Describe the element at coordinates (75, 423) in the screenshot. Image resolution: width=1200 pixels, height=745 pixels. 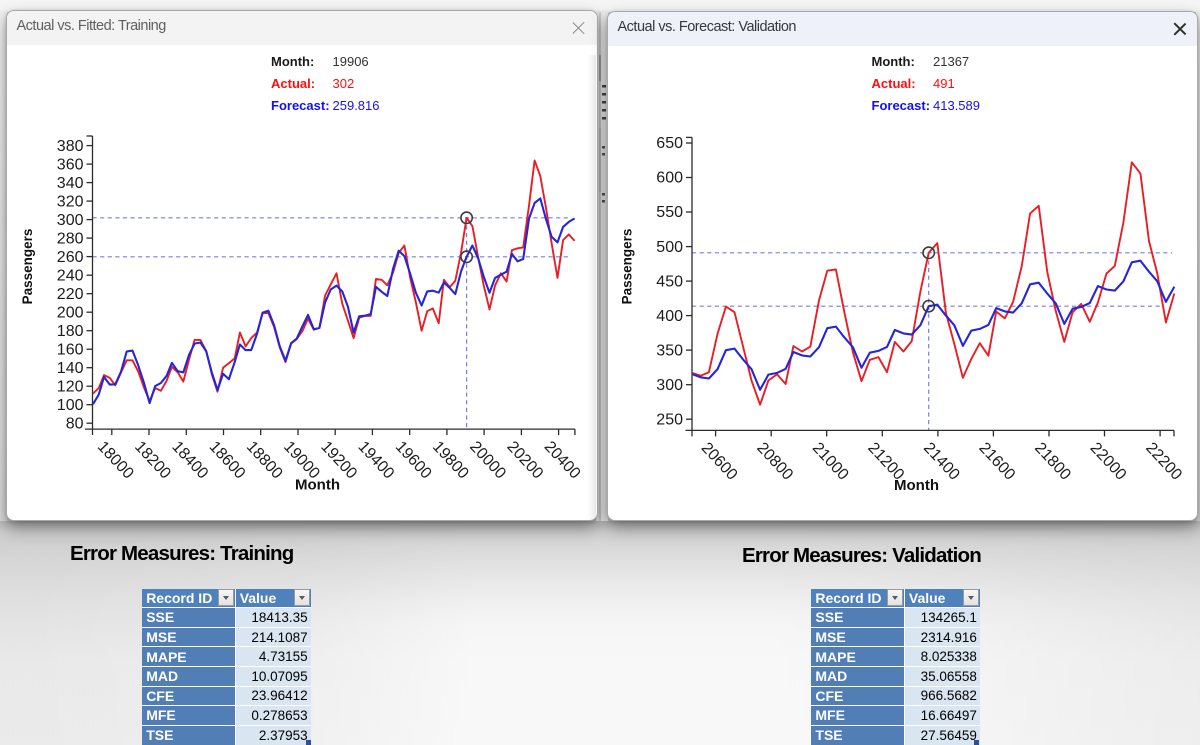
I see `svg-text: 80` at that location.